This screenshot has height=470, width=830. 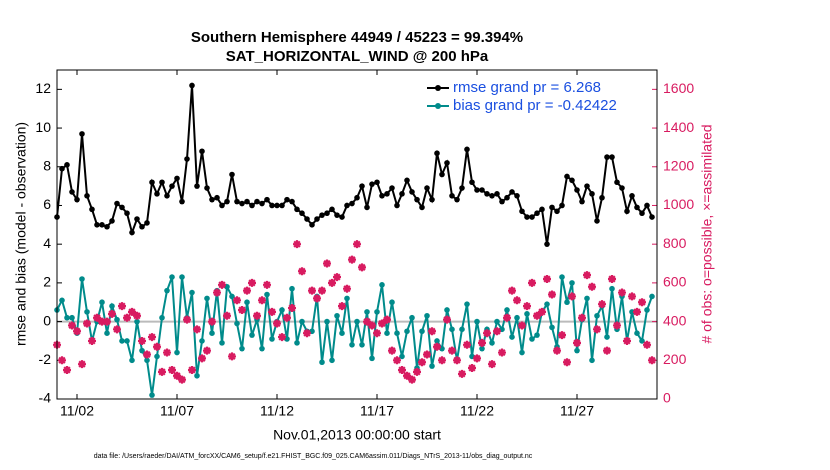 What do you see at coordinates (675, 320) in the screenshot?
I see `y2-tick-label: 400` at bounding box center [675, 320].